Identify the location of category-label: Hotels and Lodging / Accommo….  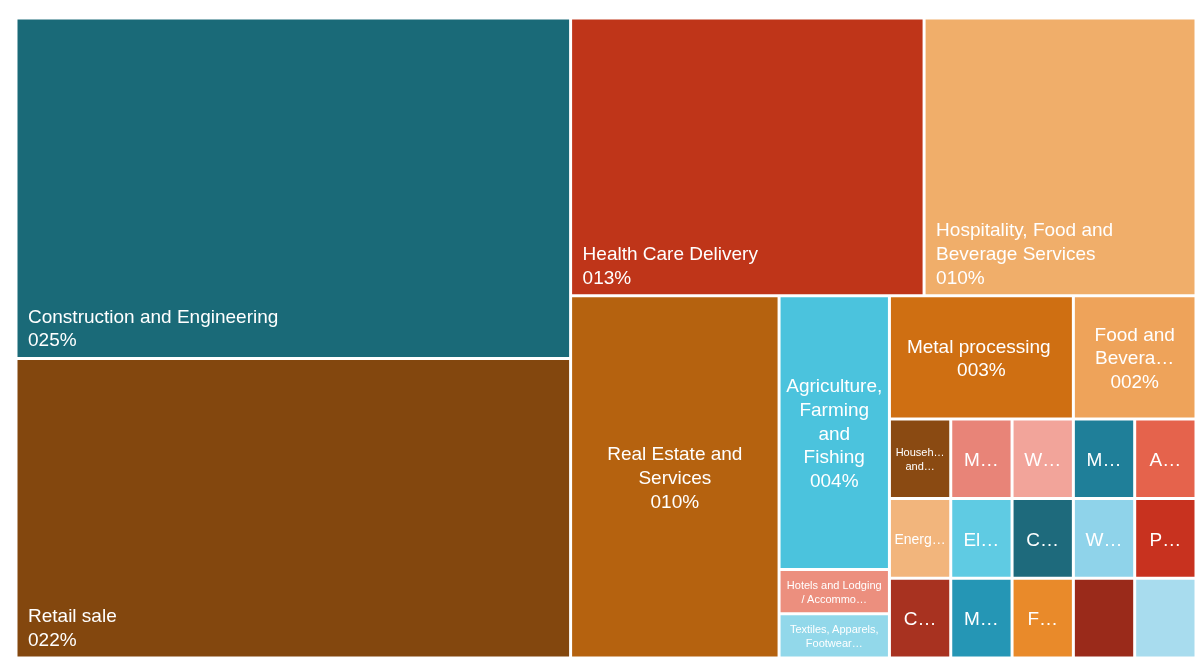
(834, 591).